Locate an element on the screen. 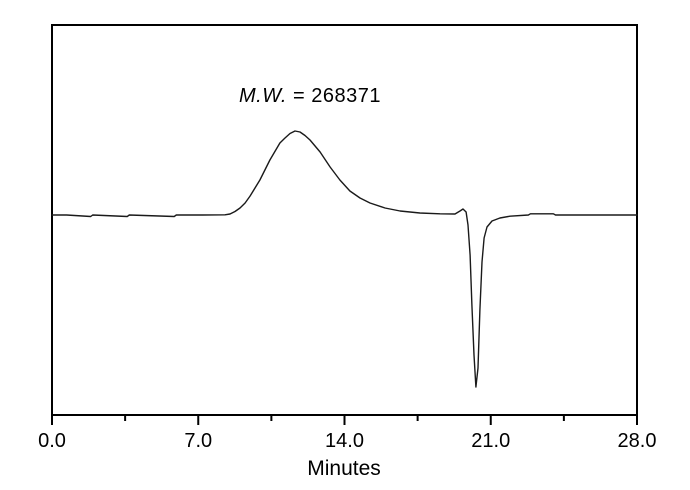  x-tick-label-0.0: 0.0 is located at coordinates (52, 441).